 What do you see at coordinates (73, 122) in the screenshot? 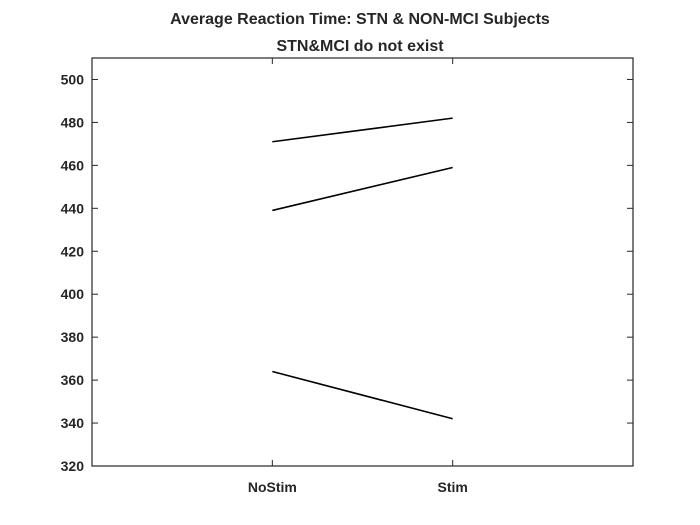
I see `y-tick-label: 480` at bounding box center [73, 122].